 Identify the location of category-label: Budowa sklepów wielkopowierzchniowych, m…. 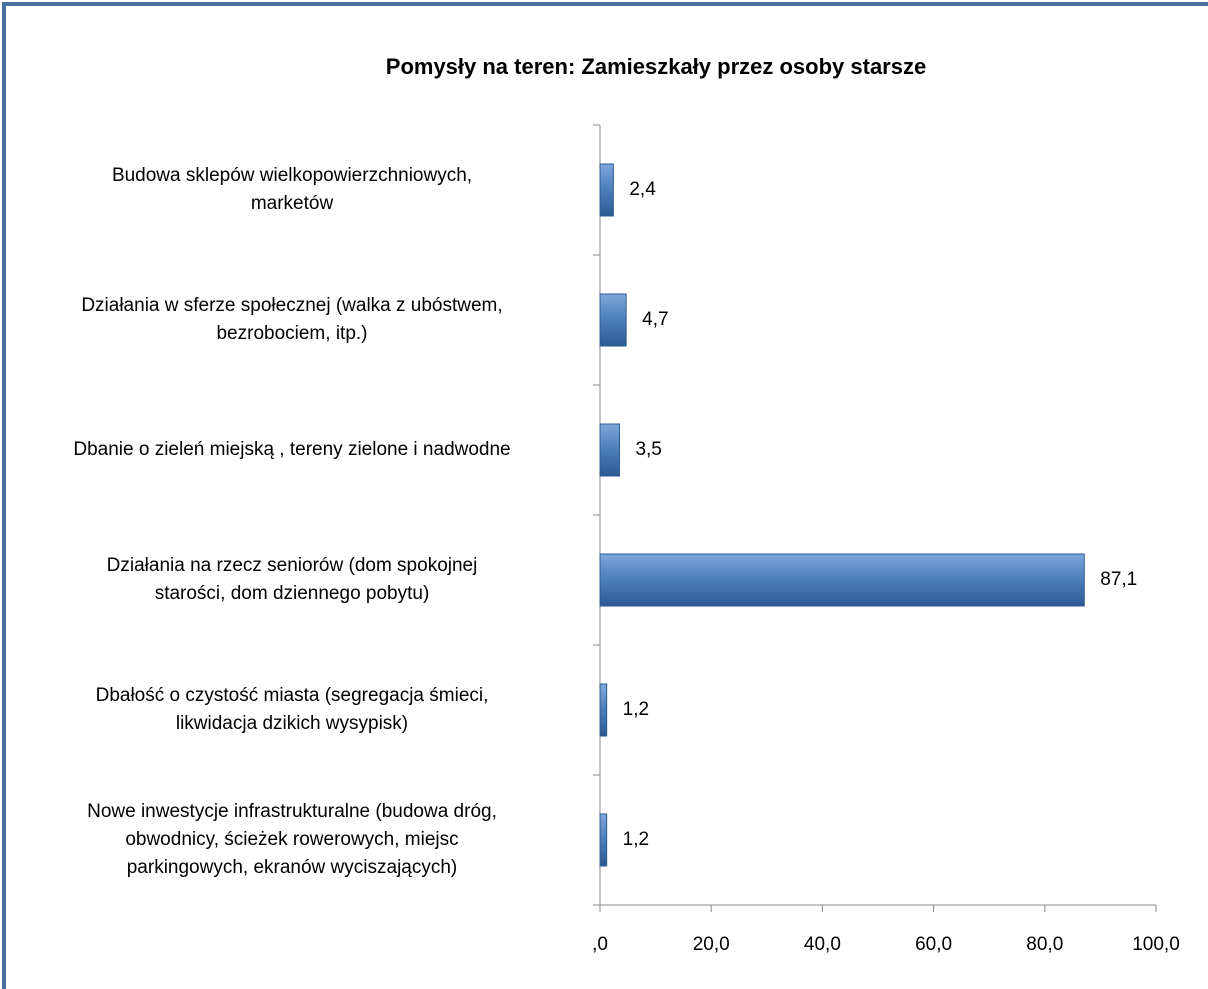
(292, 189).